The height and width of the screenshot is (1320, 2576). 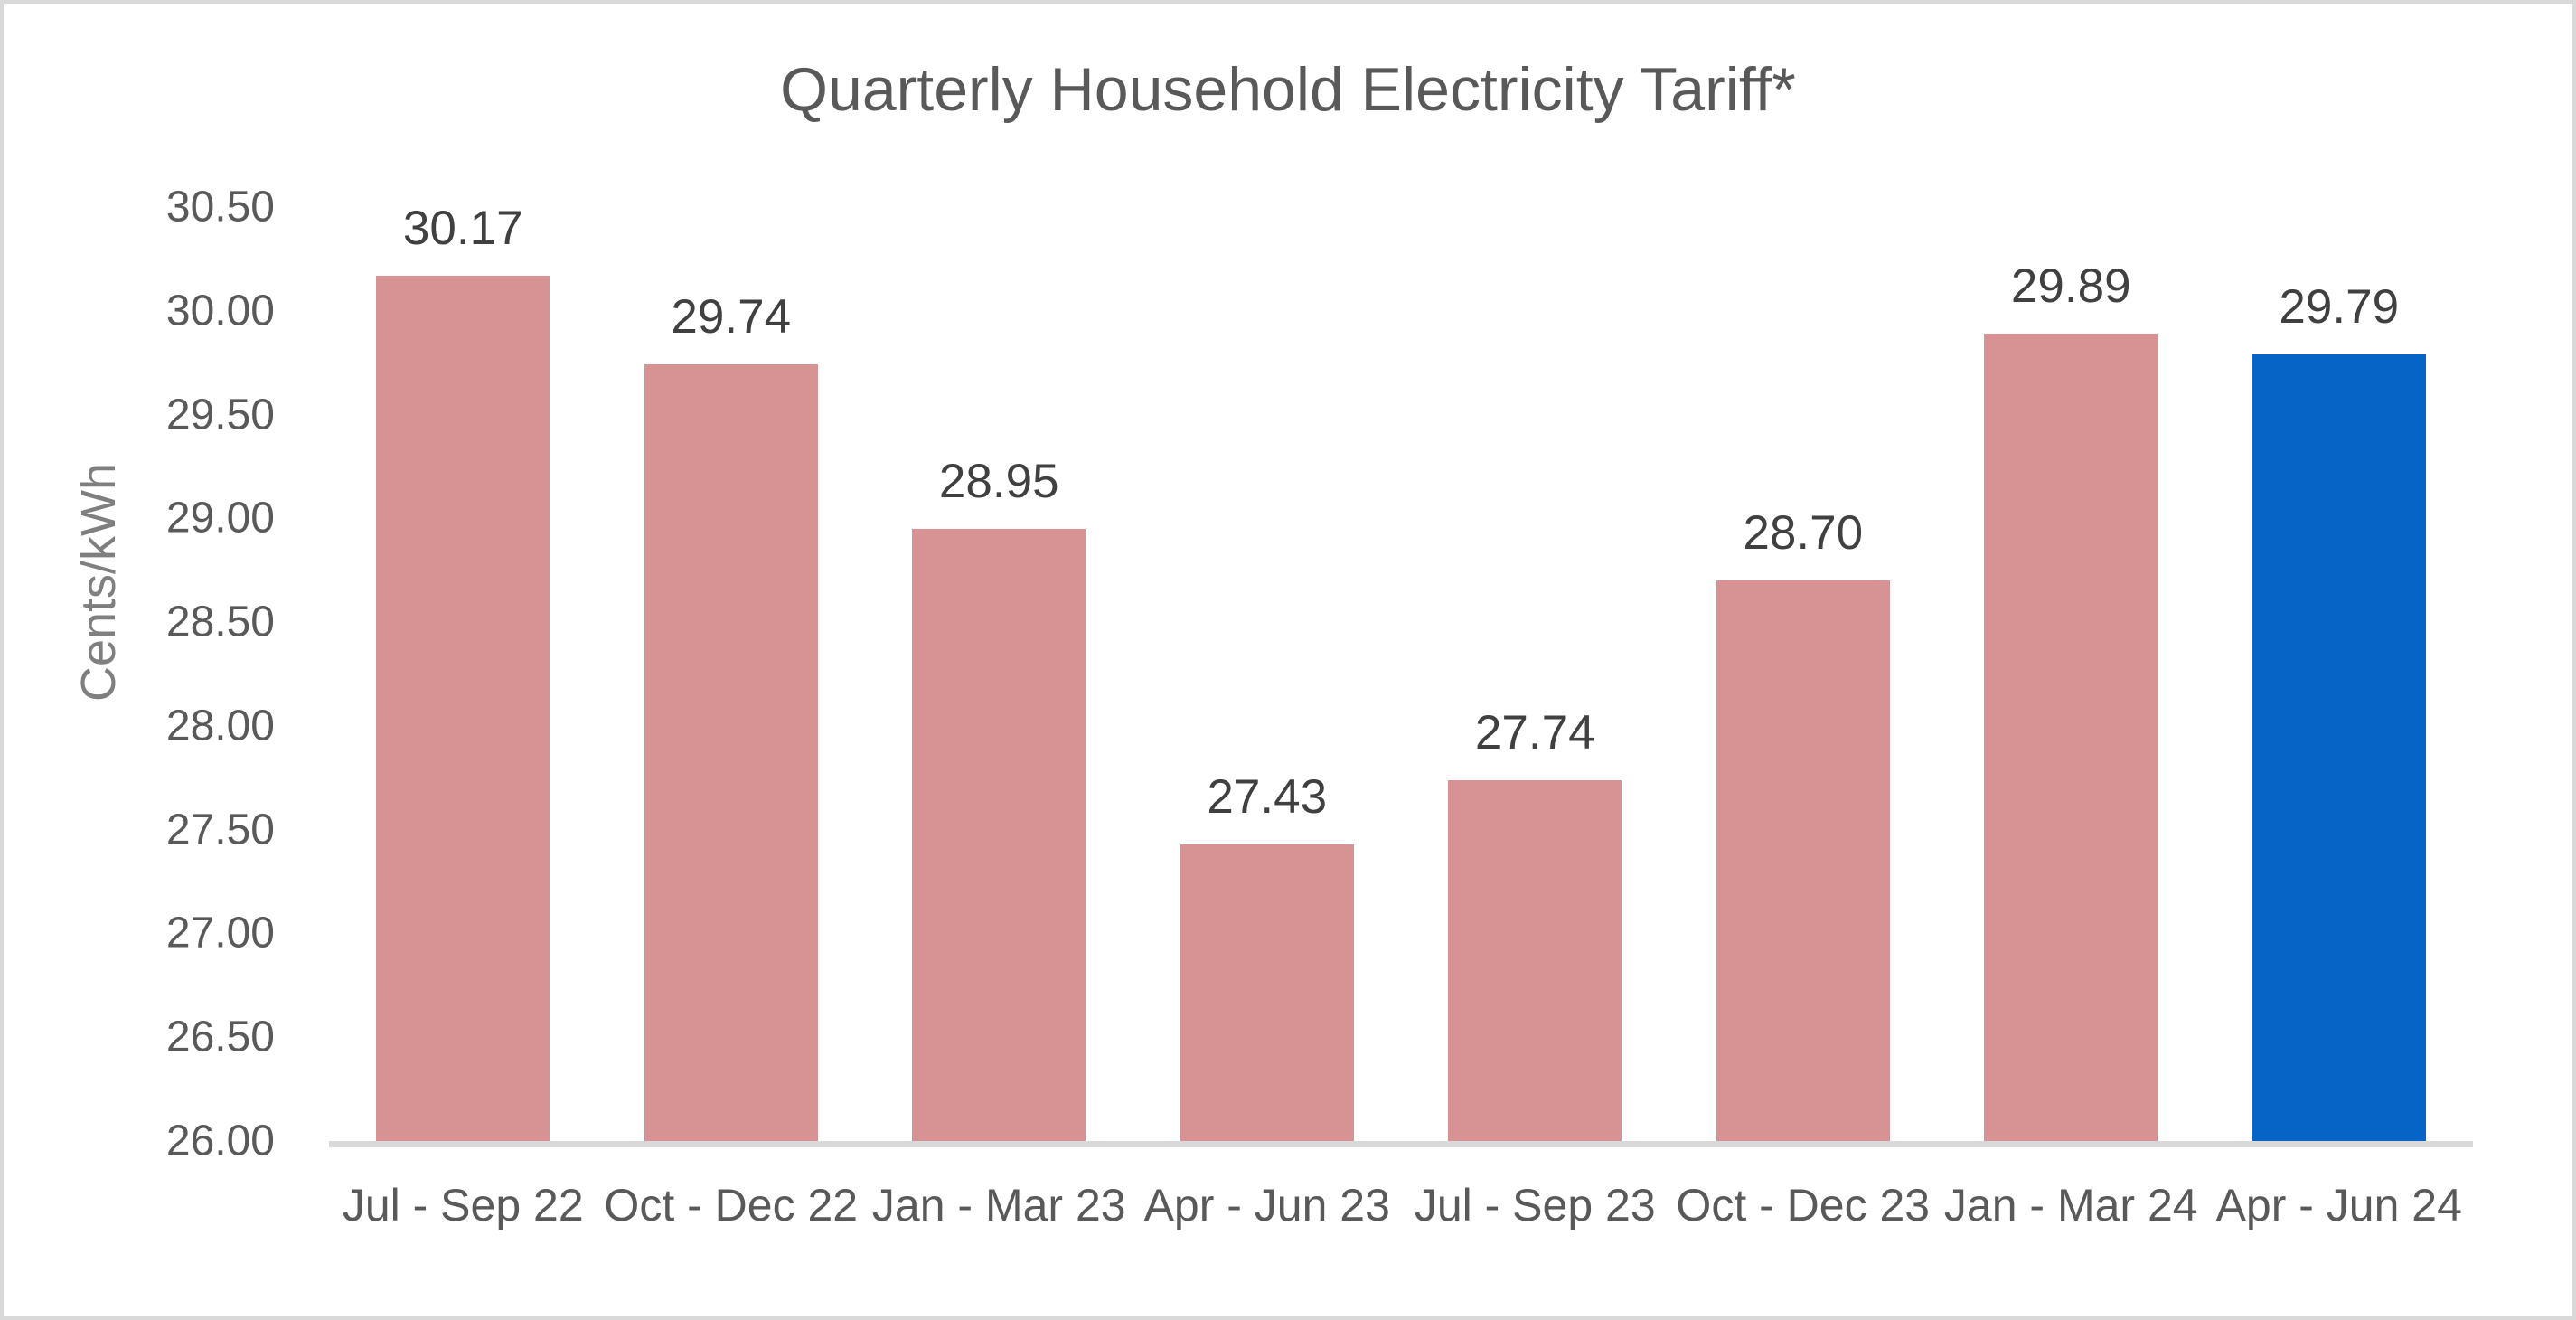 What do you see at coordinates (220, 311) in the screenshot?
I see `y-tick-label: 30.00` at bounding box center [220, 311].